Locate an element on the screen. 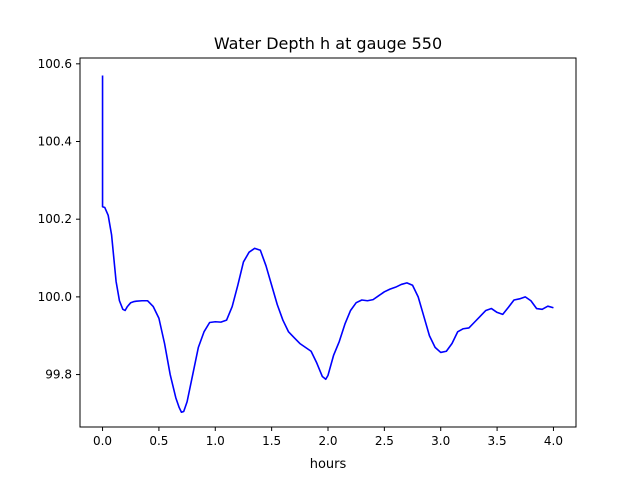 The width and height of the screenshot is (640, 484). x-tick-label: 1.5 is located at coordinates (271, 441).